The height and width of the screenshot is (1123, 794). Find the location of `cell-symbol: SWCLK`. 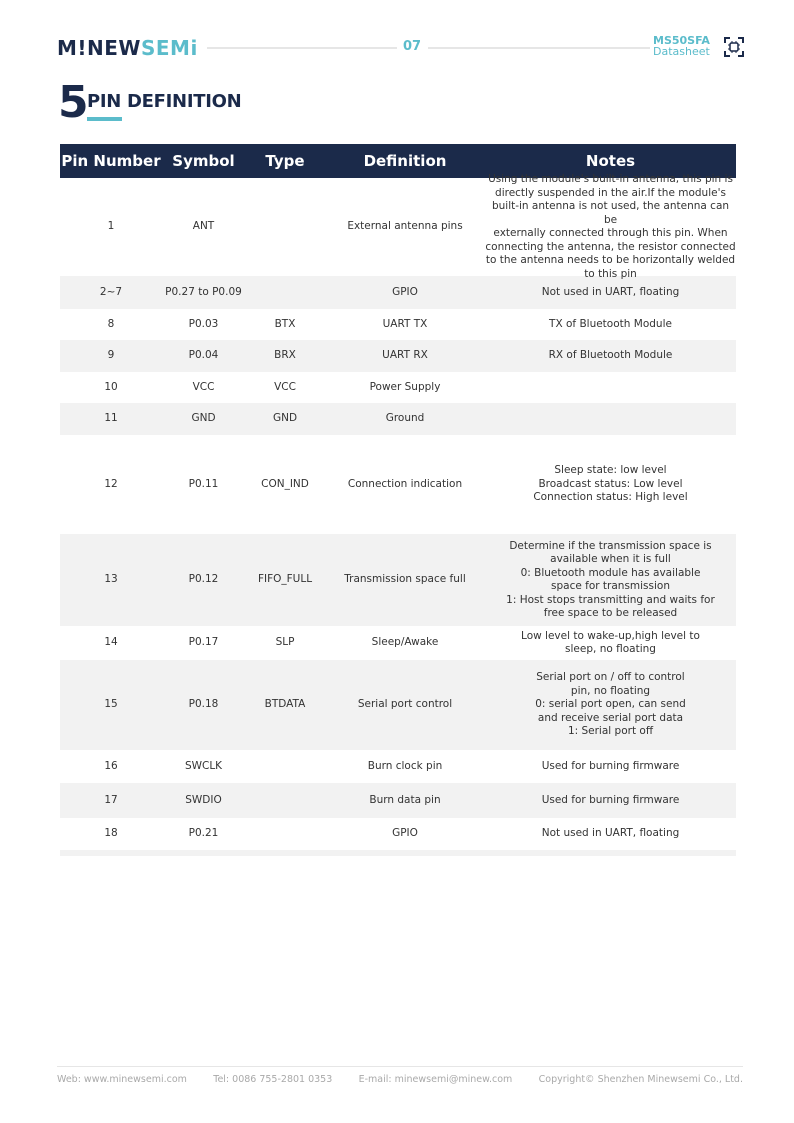

cell-symbol: SWCLK is located at coordinates (203, 765).